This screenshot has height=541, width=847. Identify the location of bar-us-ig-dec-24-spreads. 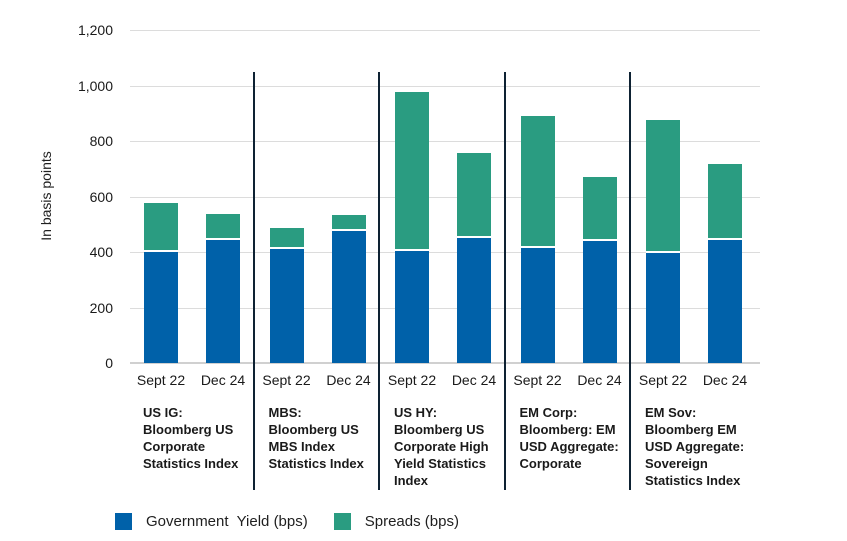
(223, 226).